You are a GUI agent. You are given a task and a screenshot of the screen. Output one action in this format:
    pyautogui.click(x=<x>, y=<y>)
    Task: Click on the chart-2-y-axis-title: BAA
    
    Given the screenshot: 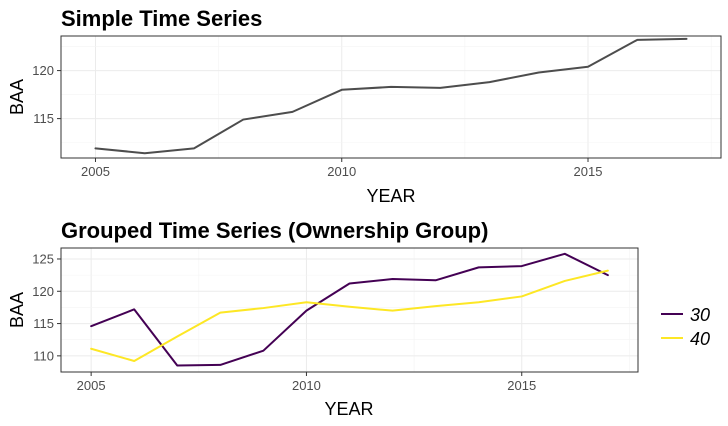 What is the action you would take?
    pyautogui.click(x=17, y=310)
    